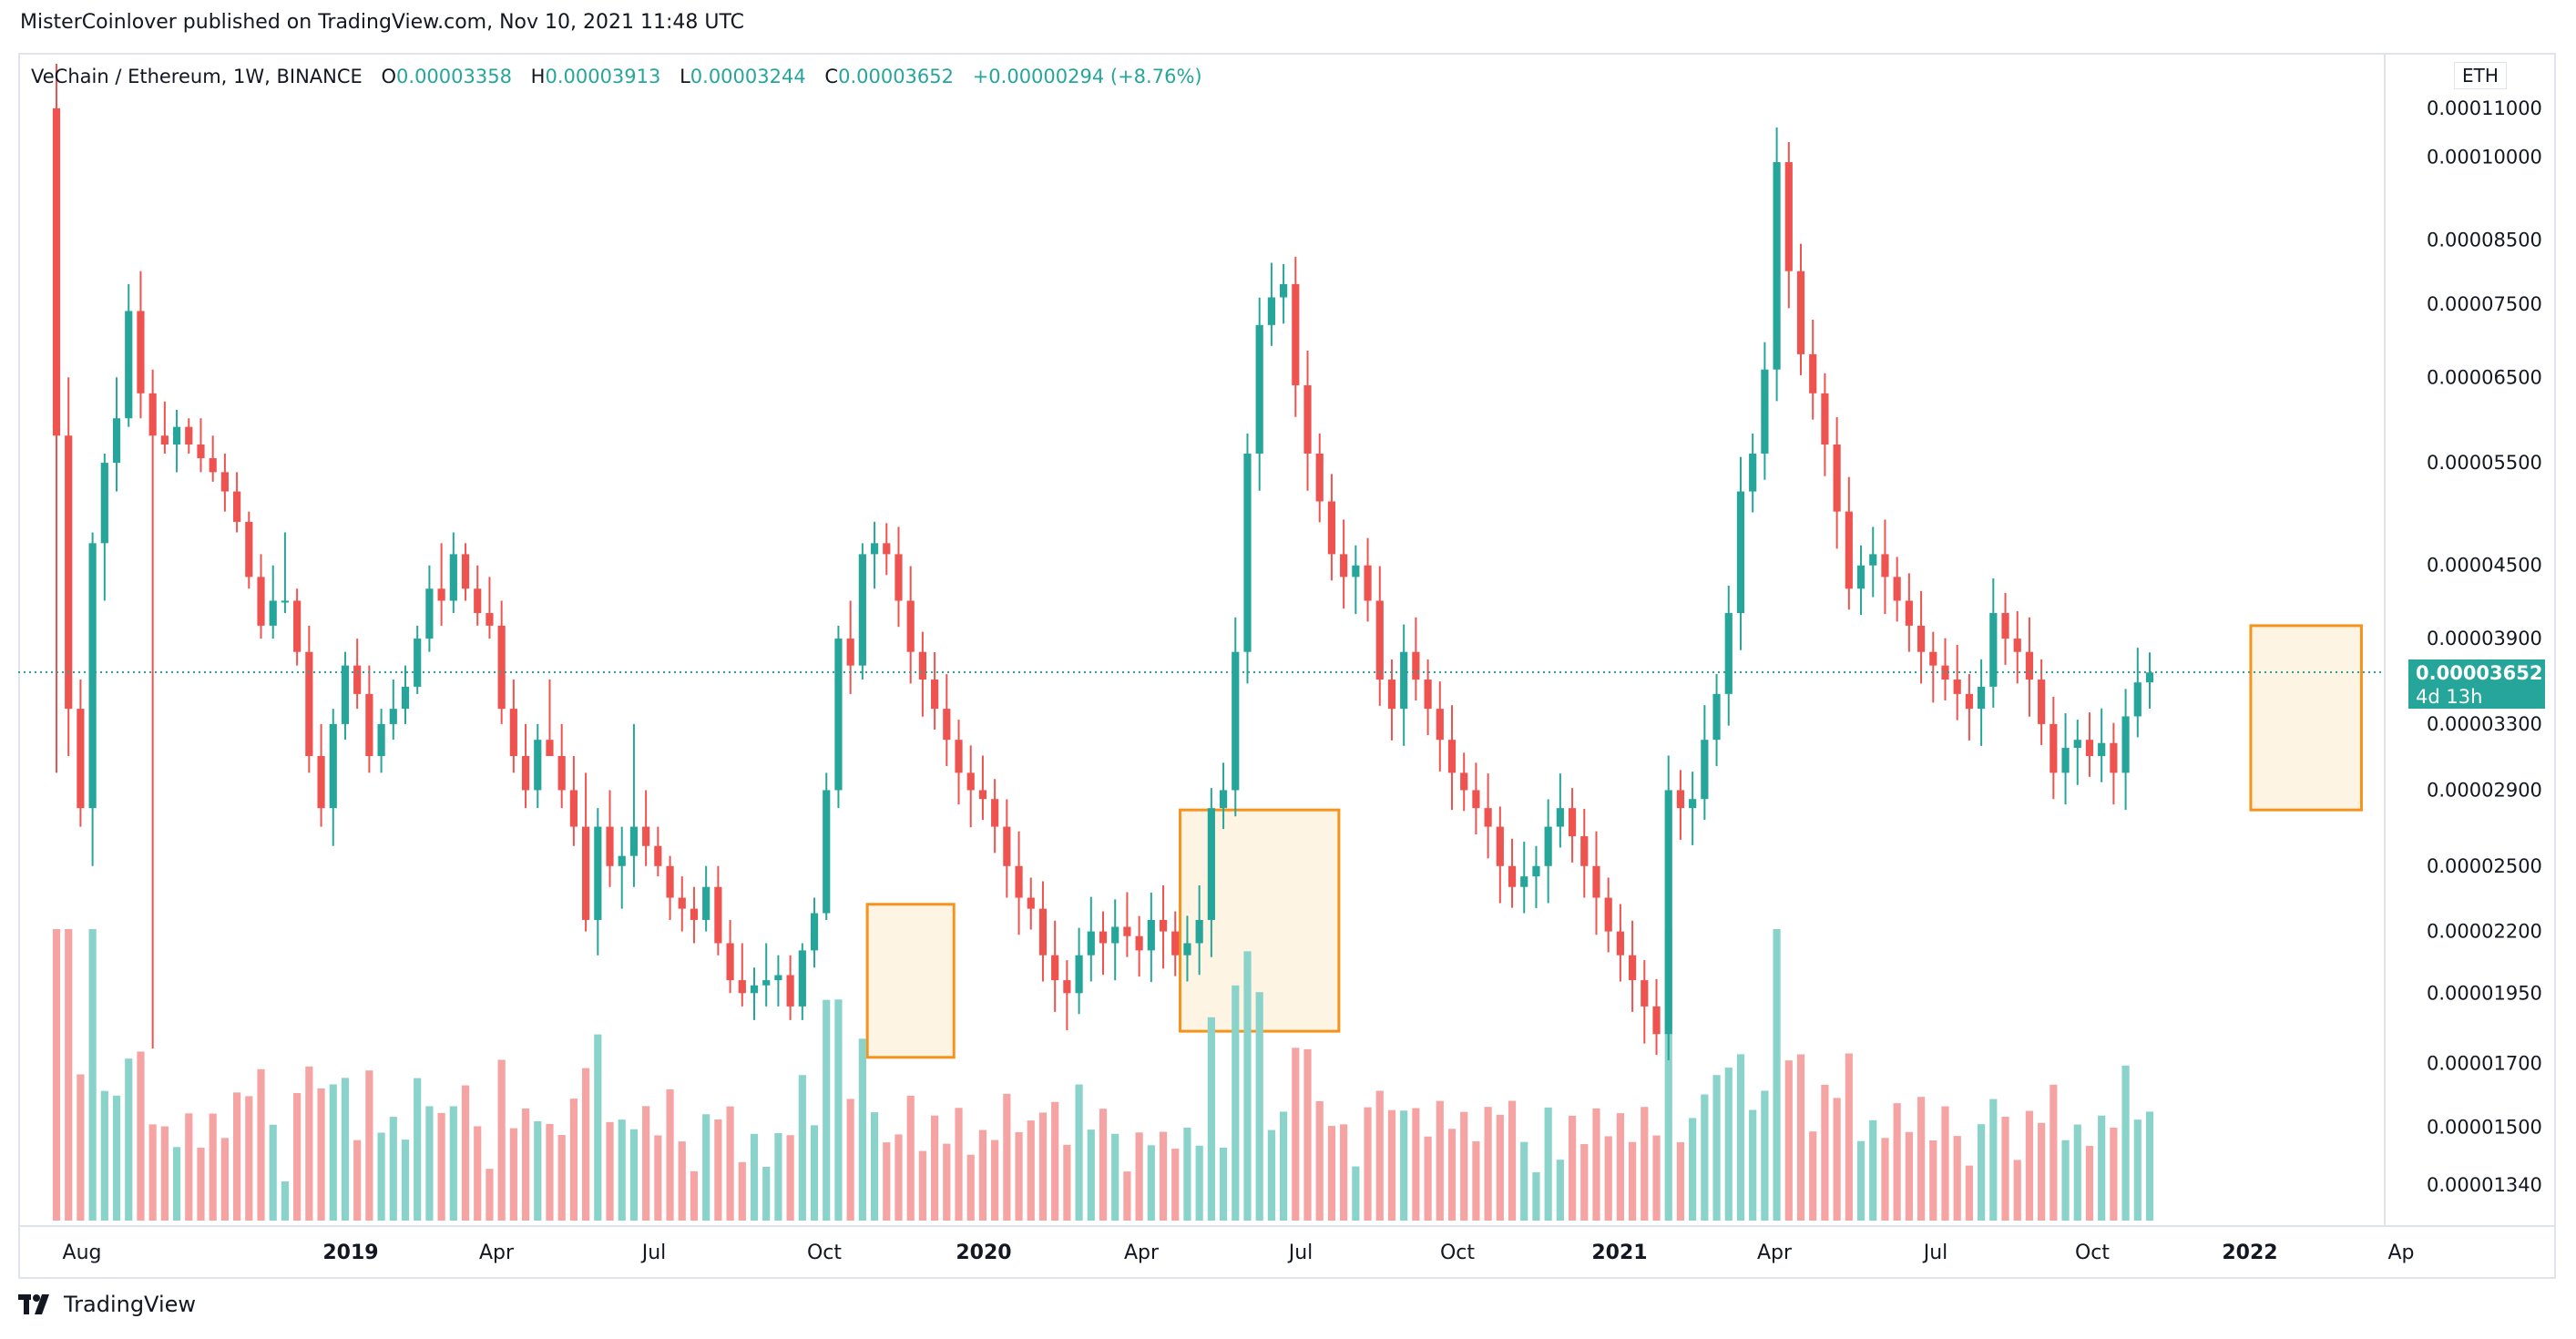  Describe the element at coordinates (2479, 673) in the screenshot. I see `last-price-value: 0.00003652` at that location.